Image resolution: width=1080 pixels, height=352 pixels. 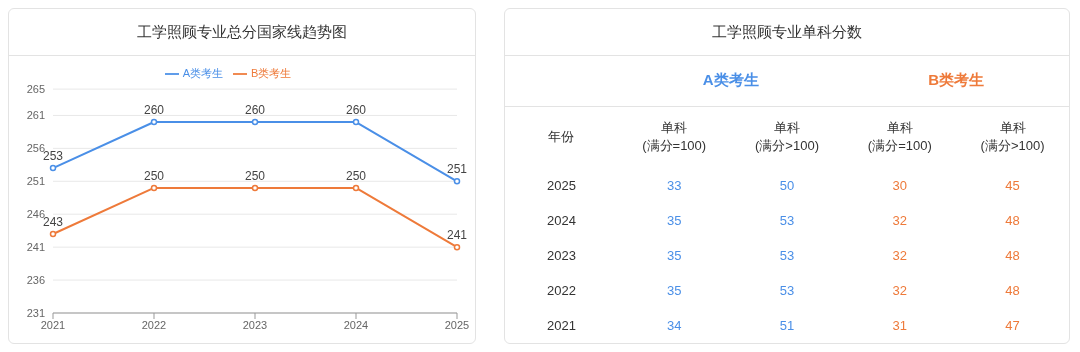 What do you see at coordinates (674, 186) in the screenshot?
I see `data-label: 33` at bounding box center [674, 186].